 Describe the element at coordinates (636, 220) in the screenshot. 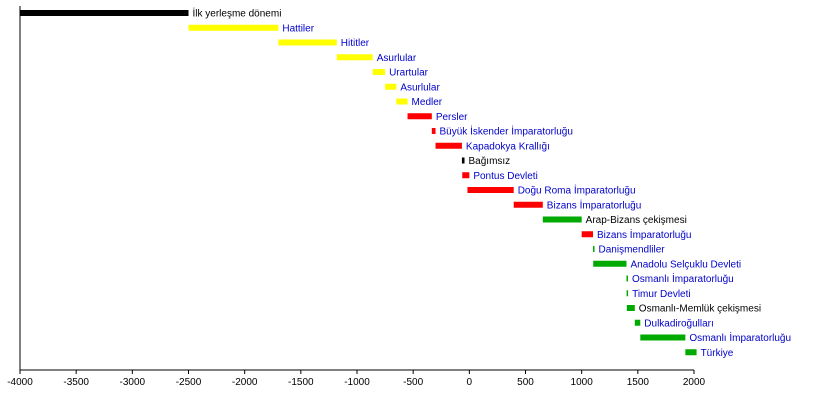

I see `period-label: Arap-Bizans çekişmesi` at that location.